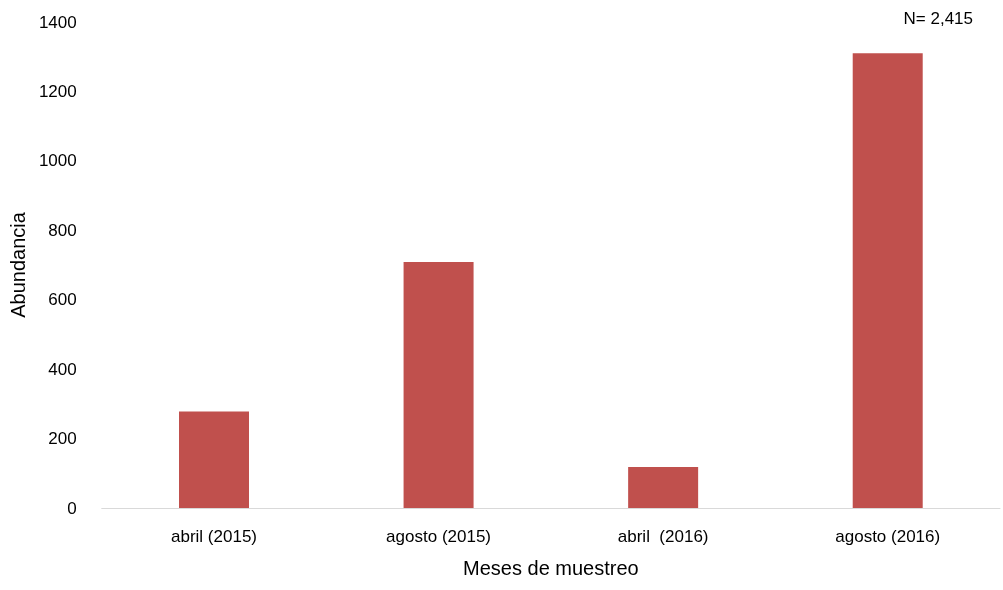  I want to click on y-tick-label: 400, so click(62, 369).